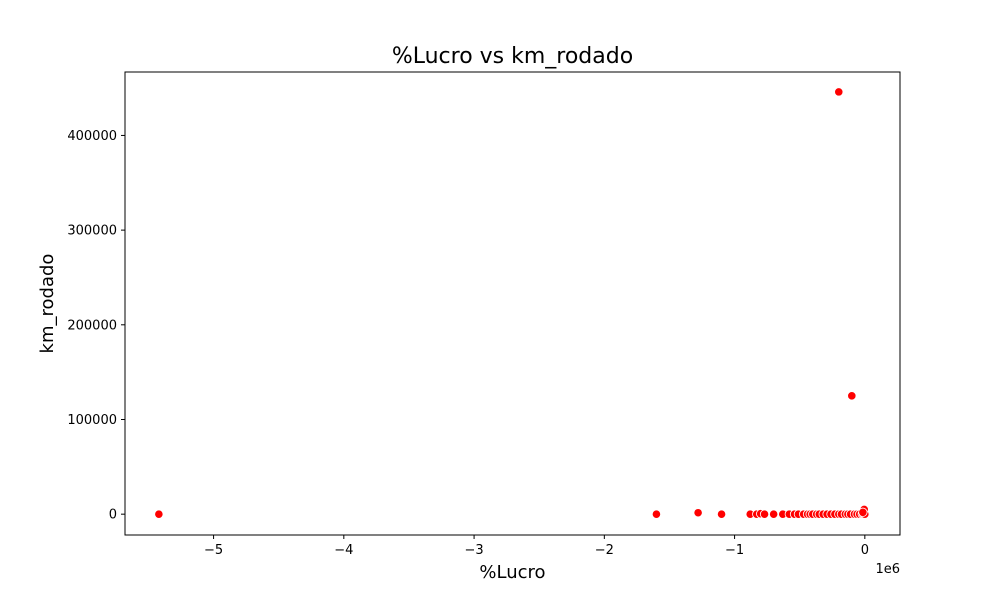 This screenshot has width=1000, height=600. Describe the element at coordinates (113, 515) in the screenshot. I see `y-tick-label: 0` at that location.